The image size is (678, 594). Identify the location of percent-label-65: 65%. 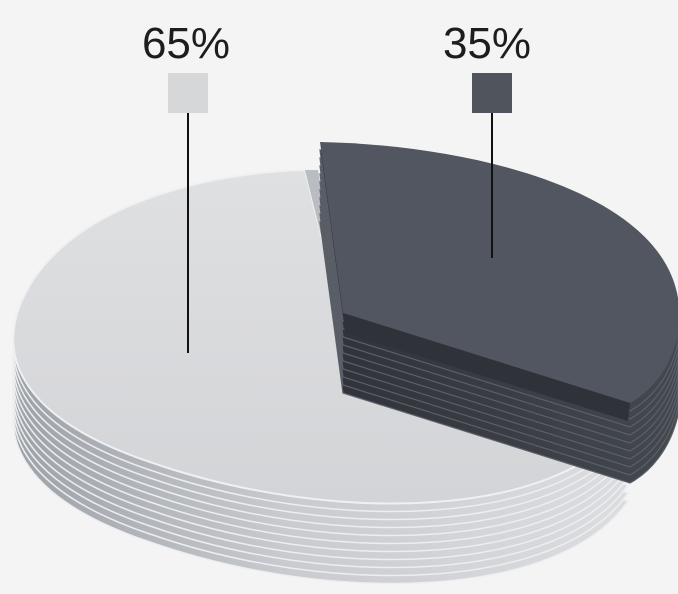
(186, 43).